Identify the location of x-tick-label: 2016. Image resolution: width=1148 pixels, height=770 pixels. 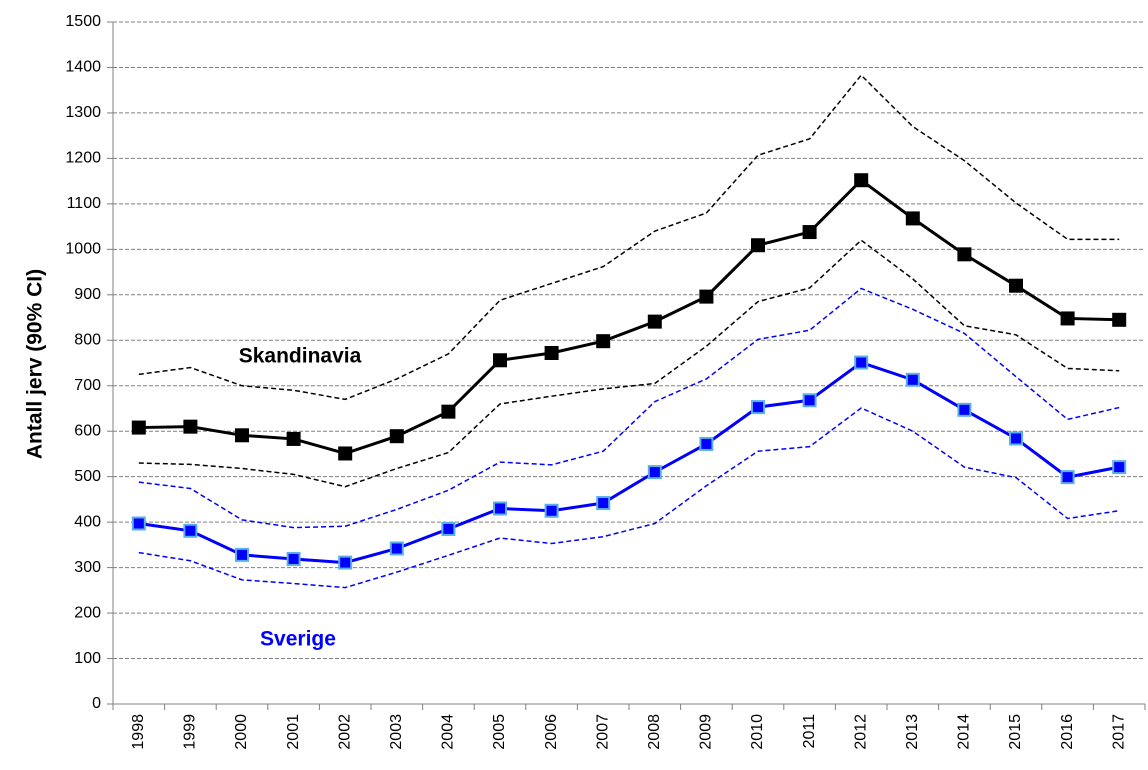
(1067, 732).